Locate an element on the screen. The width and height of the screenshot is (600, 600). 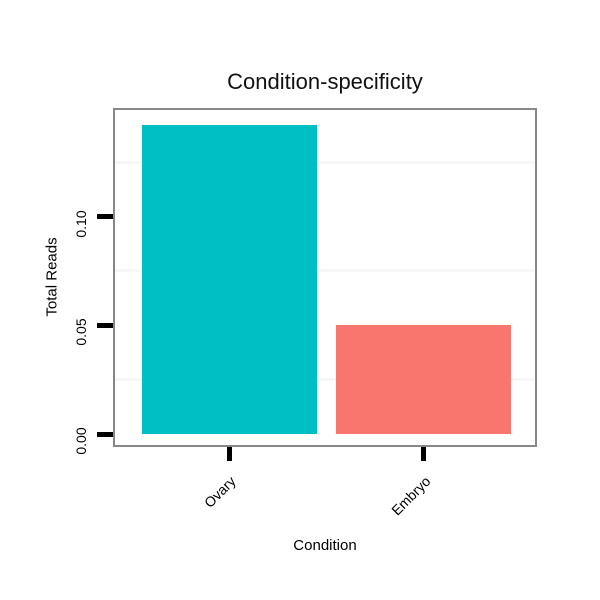
x-axis-title: Condition is located at coordinates (325, 545).